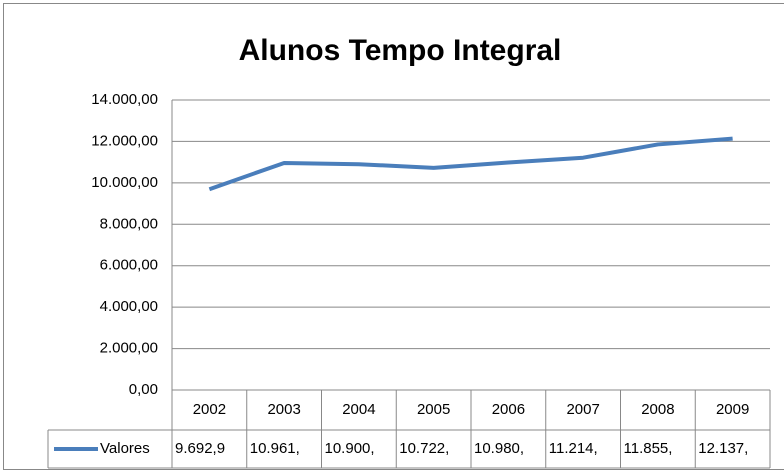 This screenshot has width=784, height=473. I want to click on table-value: 12.137,, so click(723, 448).